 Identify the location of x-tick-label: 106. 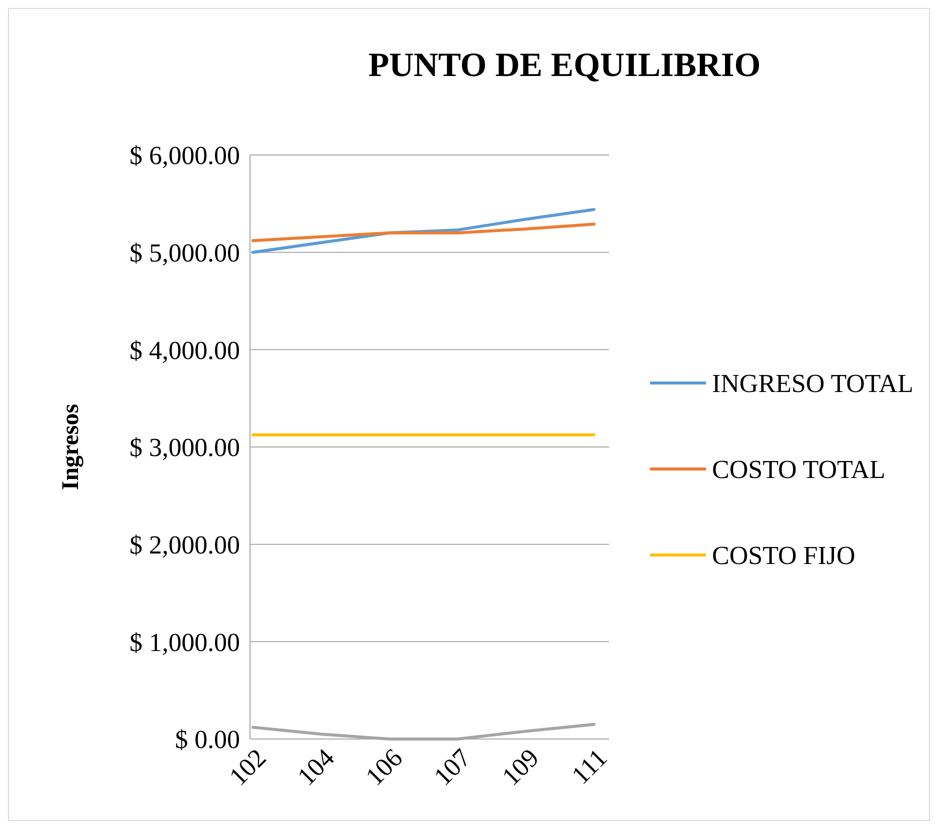
(384, 767).